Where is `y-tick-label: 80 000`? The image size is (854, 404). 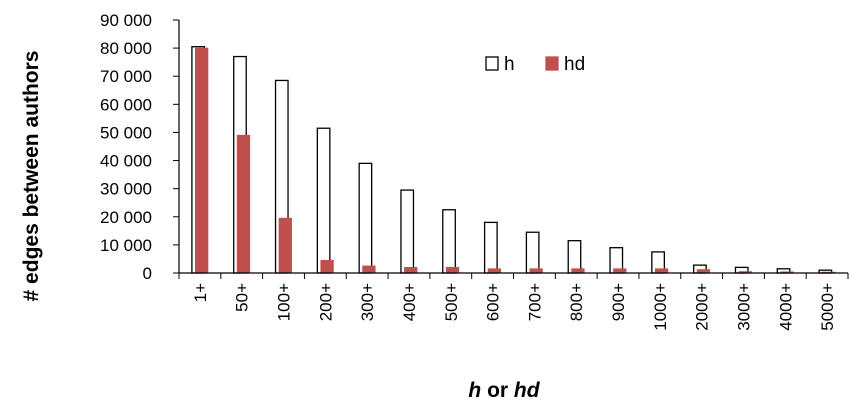
y-tick-label: 80 000 is located at coordinates (126, 48).